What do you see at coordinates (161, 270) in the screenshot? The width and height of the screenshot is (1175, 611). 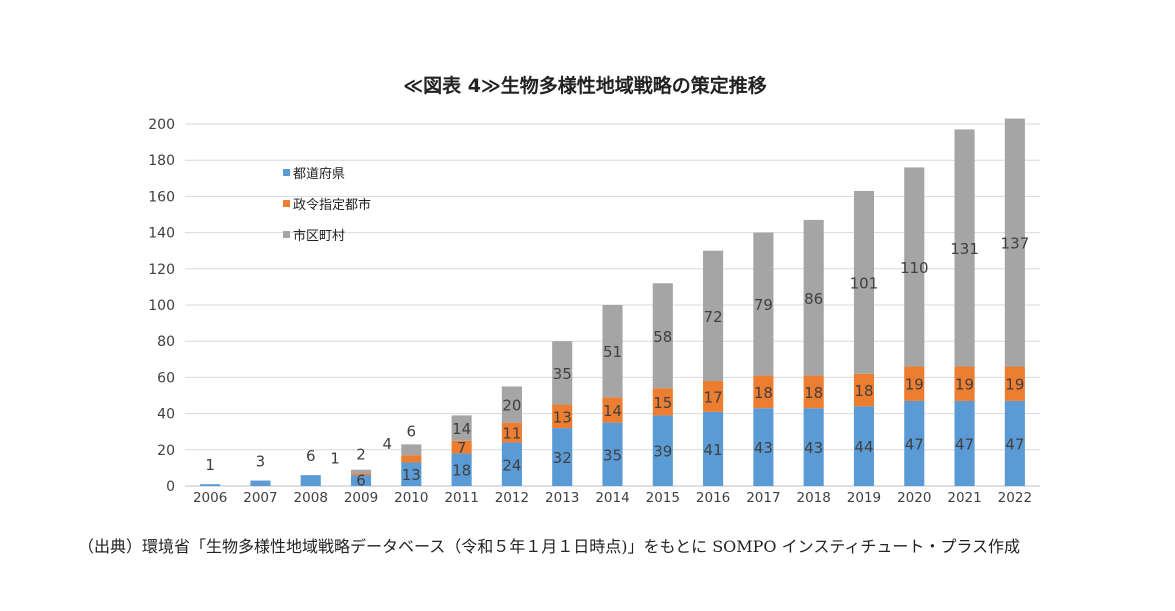 I see `y-tick-label: 120` at bounding box center [161, 270].